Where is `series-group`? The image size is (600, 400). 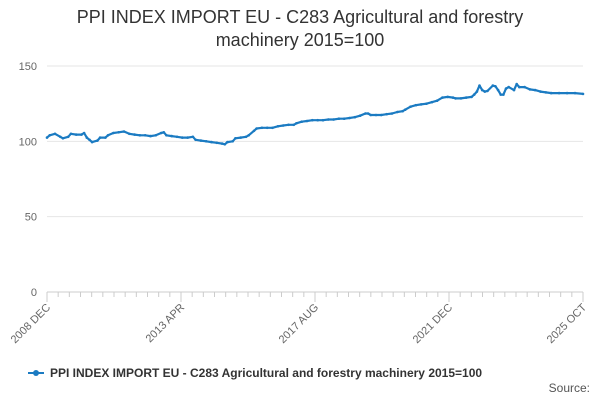 series-group is located at coordinates (315, 114).